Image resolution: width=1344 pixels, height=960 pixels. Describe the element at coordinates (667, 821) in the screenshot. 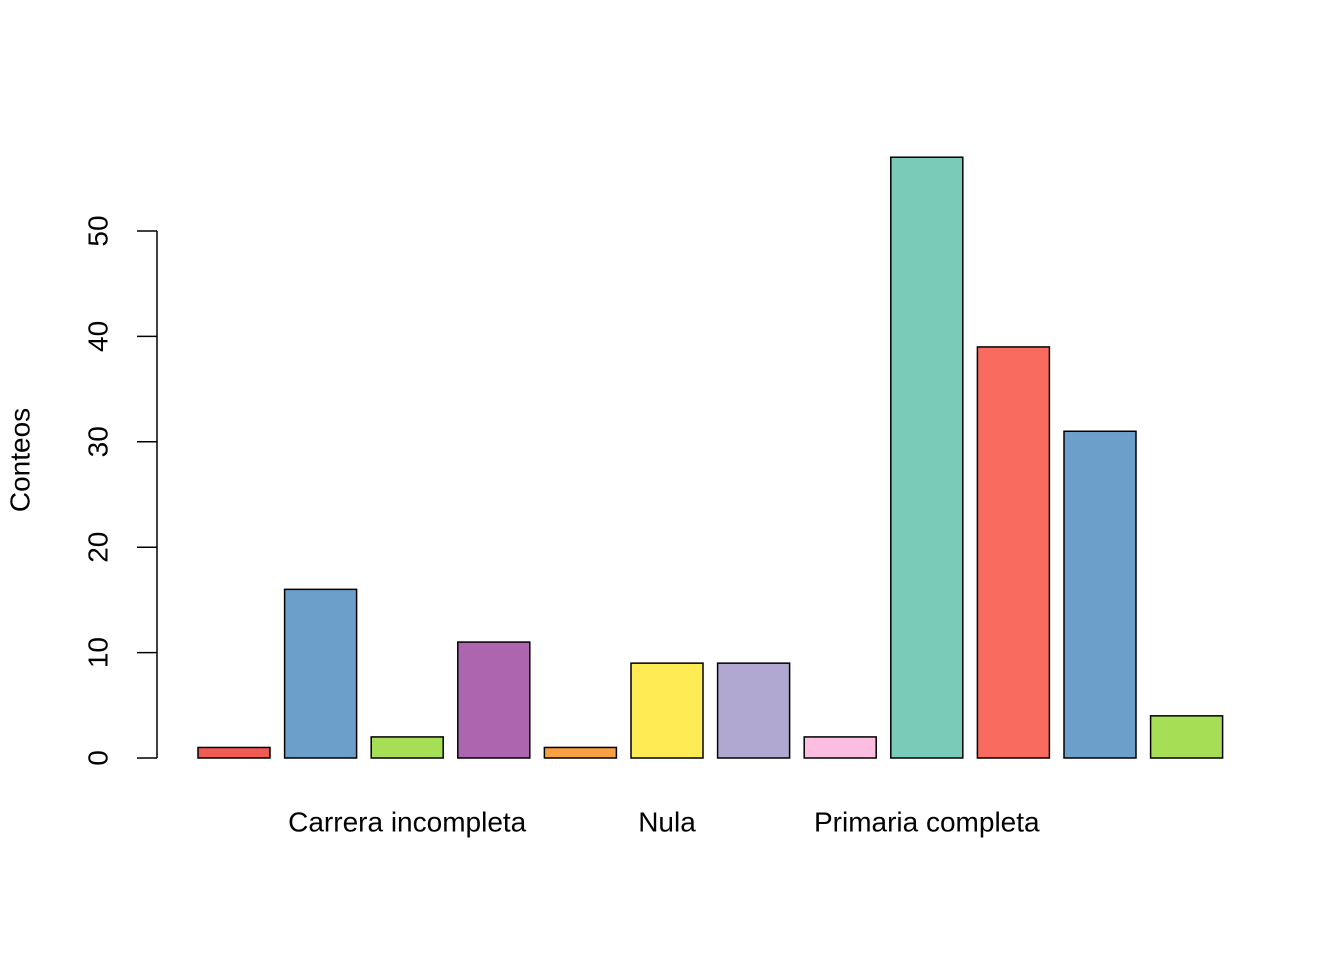

I see `x-tick-label: Nula` at that location.